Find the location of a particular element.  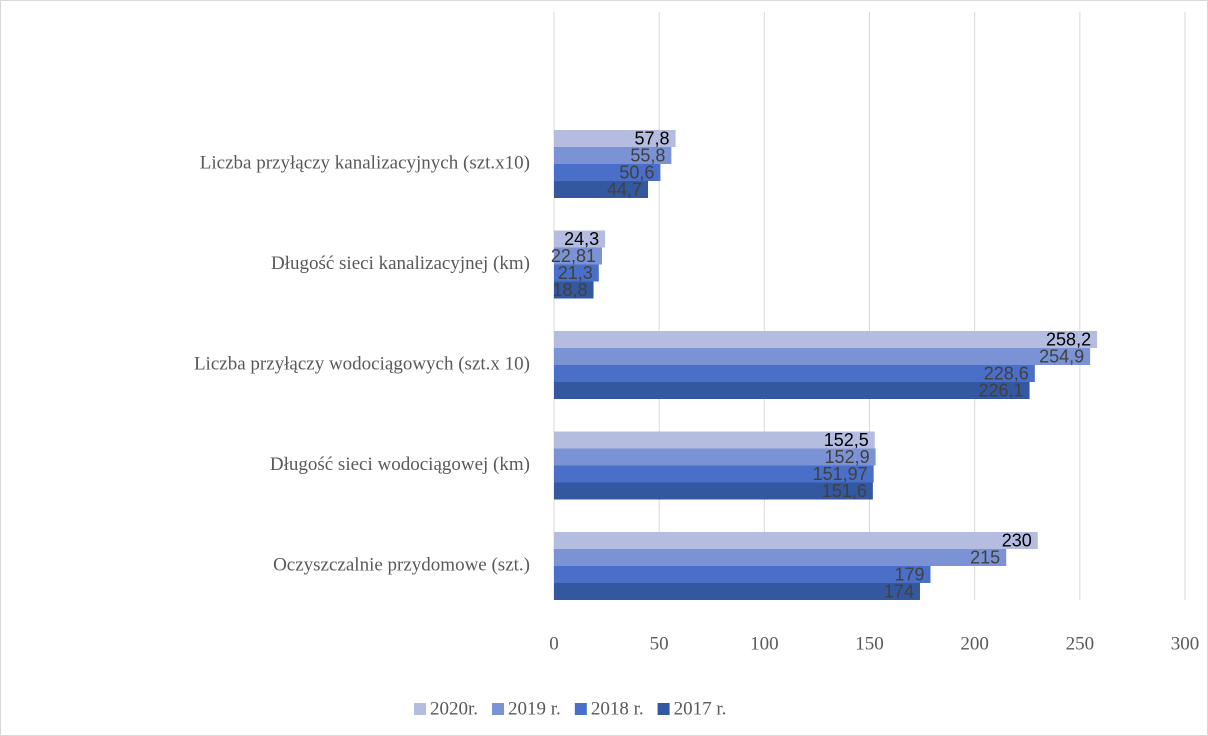

y-tick-label: Oczyszczalnie przydomowe (szt.) is located at coordinates (401, 564).